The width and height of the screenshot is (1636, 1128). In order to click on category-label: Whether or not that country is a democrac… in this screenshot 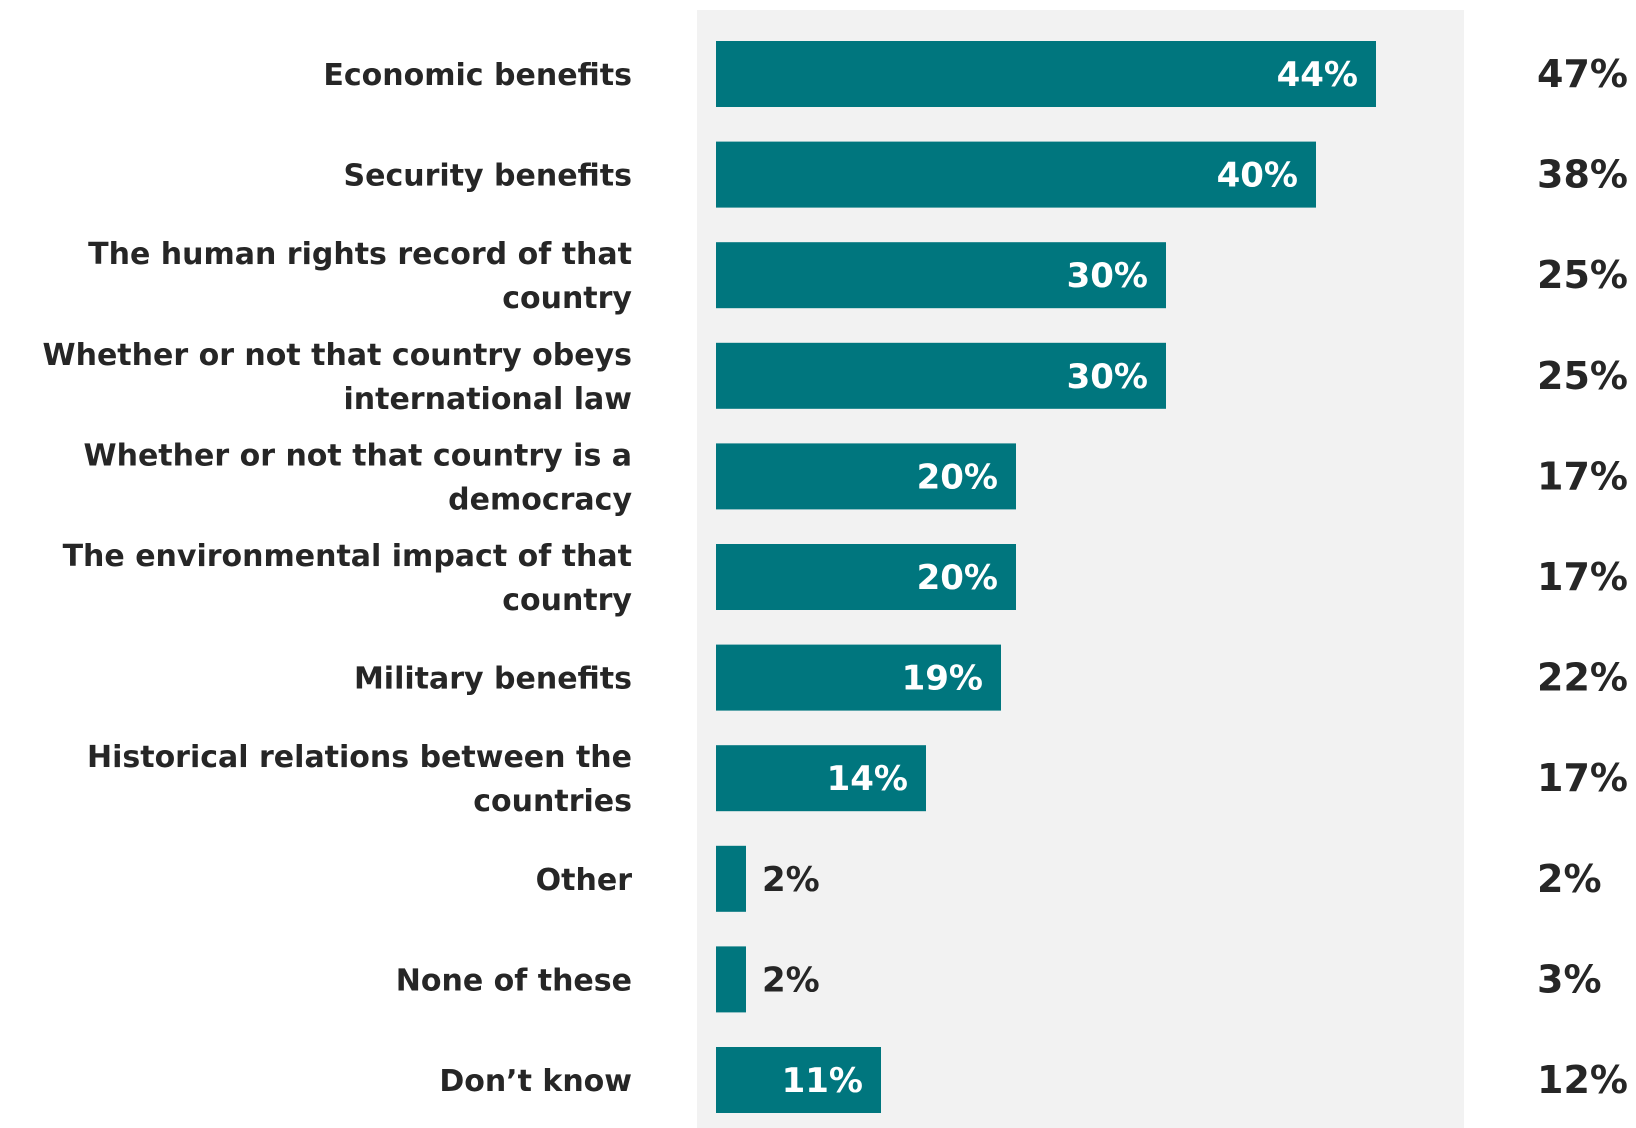, I will do `click(358, 477)`.